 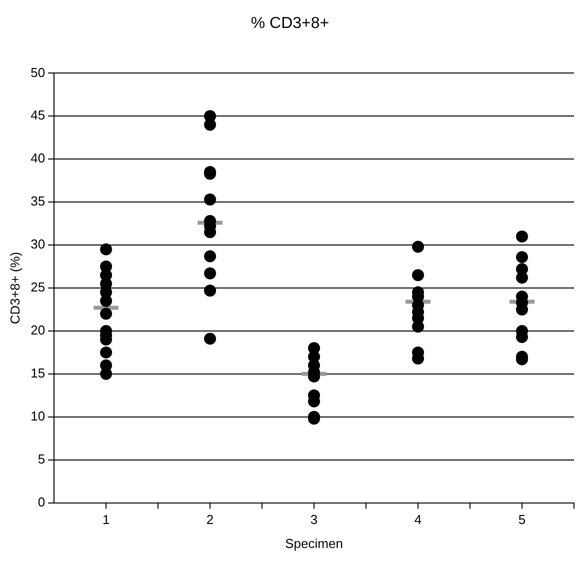 What do you see at coordinates (418, 520) in the screenshot?
I see `x-tick-label: 4` at bounding box center [418, 520].